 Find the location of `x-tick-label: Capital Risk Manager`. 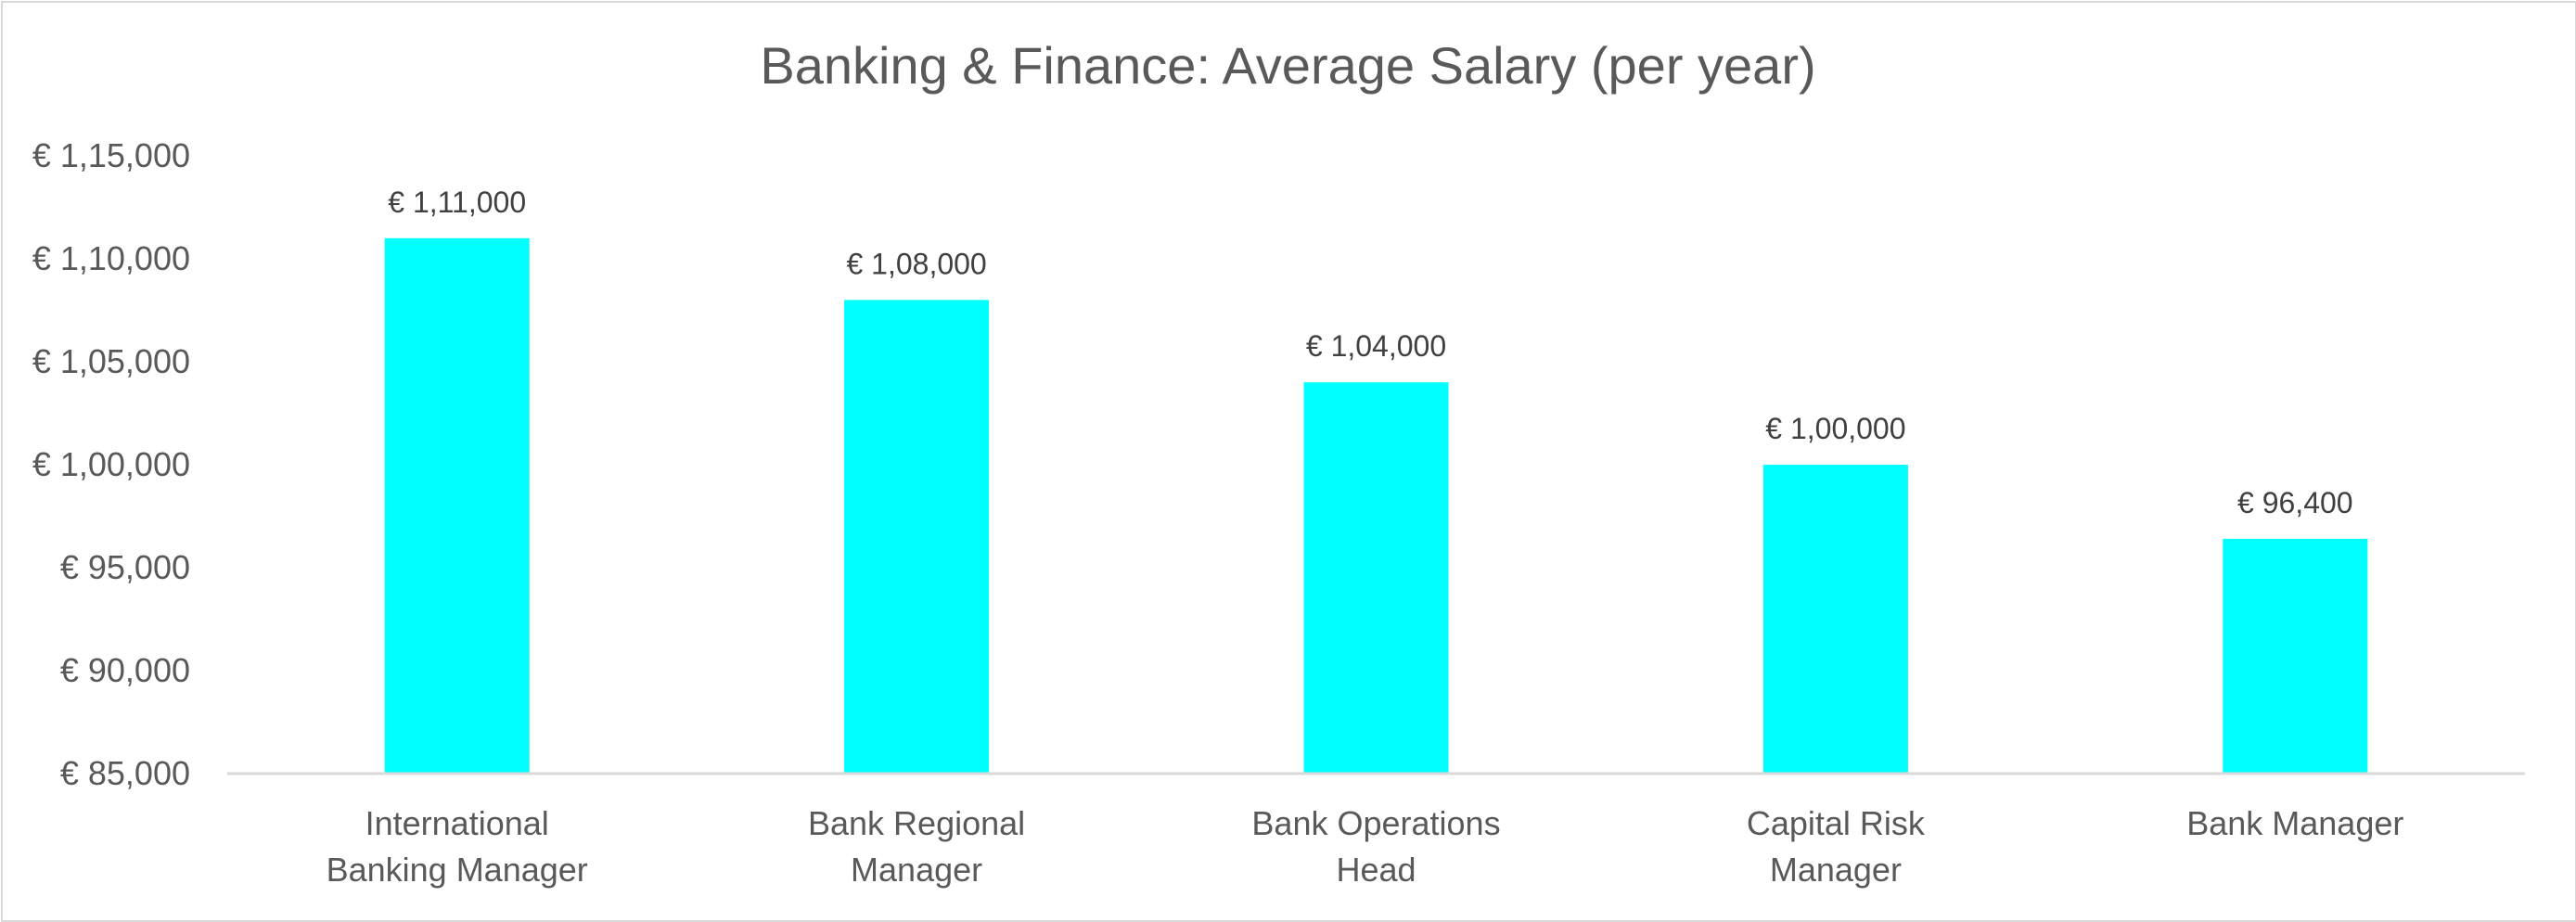

x-tick-label: Capital Risk Manager is located at coordinates (1836, 846).